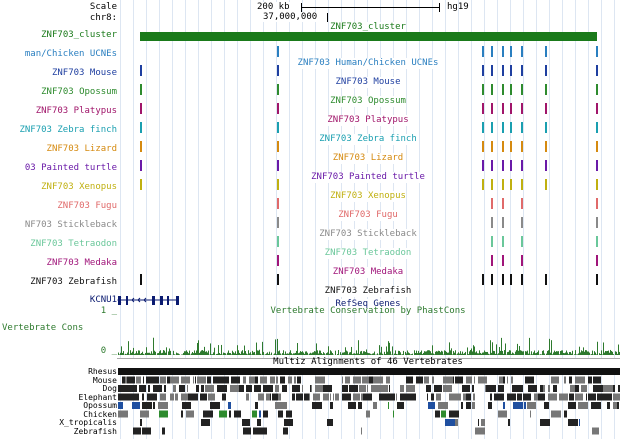 This screenshot has height=439, width=620. I want to click on gene-model-kcnu1, so click(148, 300).